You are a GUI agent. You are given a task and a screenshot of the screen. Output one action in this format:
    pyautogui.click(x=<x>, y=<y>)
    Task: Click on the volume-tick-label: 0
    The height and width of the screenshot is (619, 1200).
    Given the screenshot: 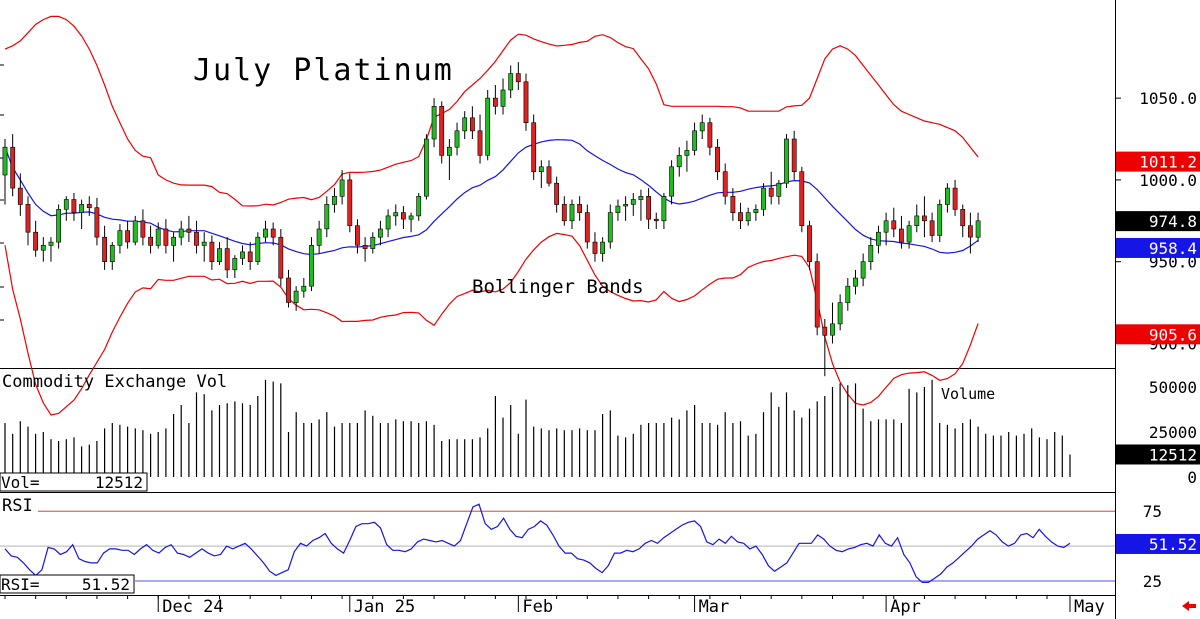 What is the action you would take?
    pyautogui.click(x=1192, y=477)
    